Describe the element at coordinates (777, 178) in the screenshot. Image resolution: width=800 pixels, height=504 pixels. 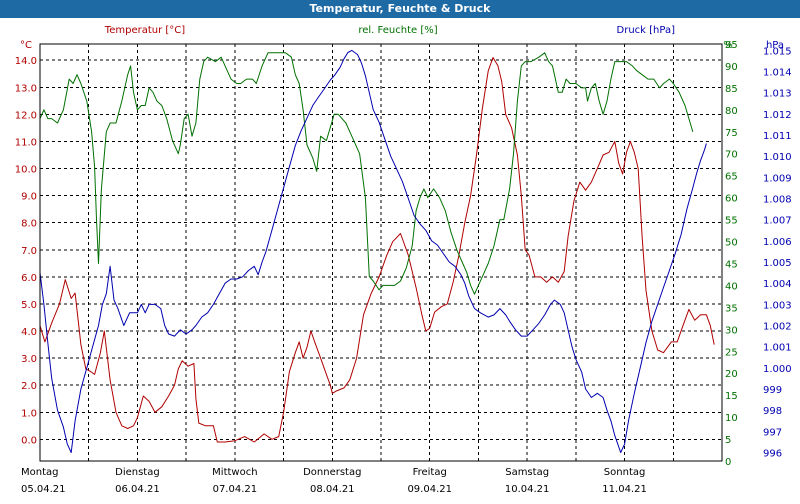
I see `pressure-tick-label: 1.009` at that location.